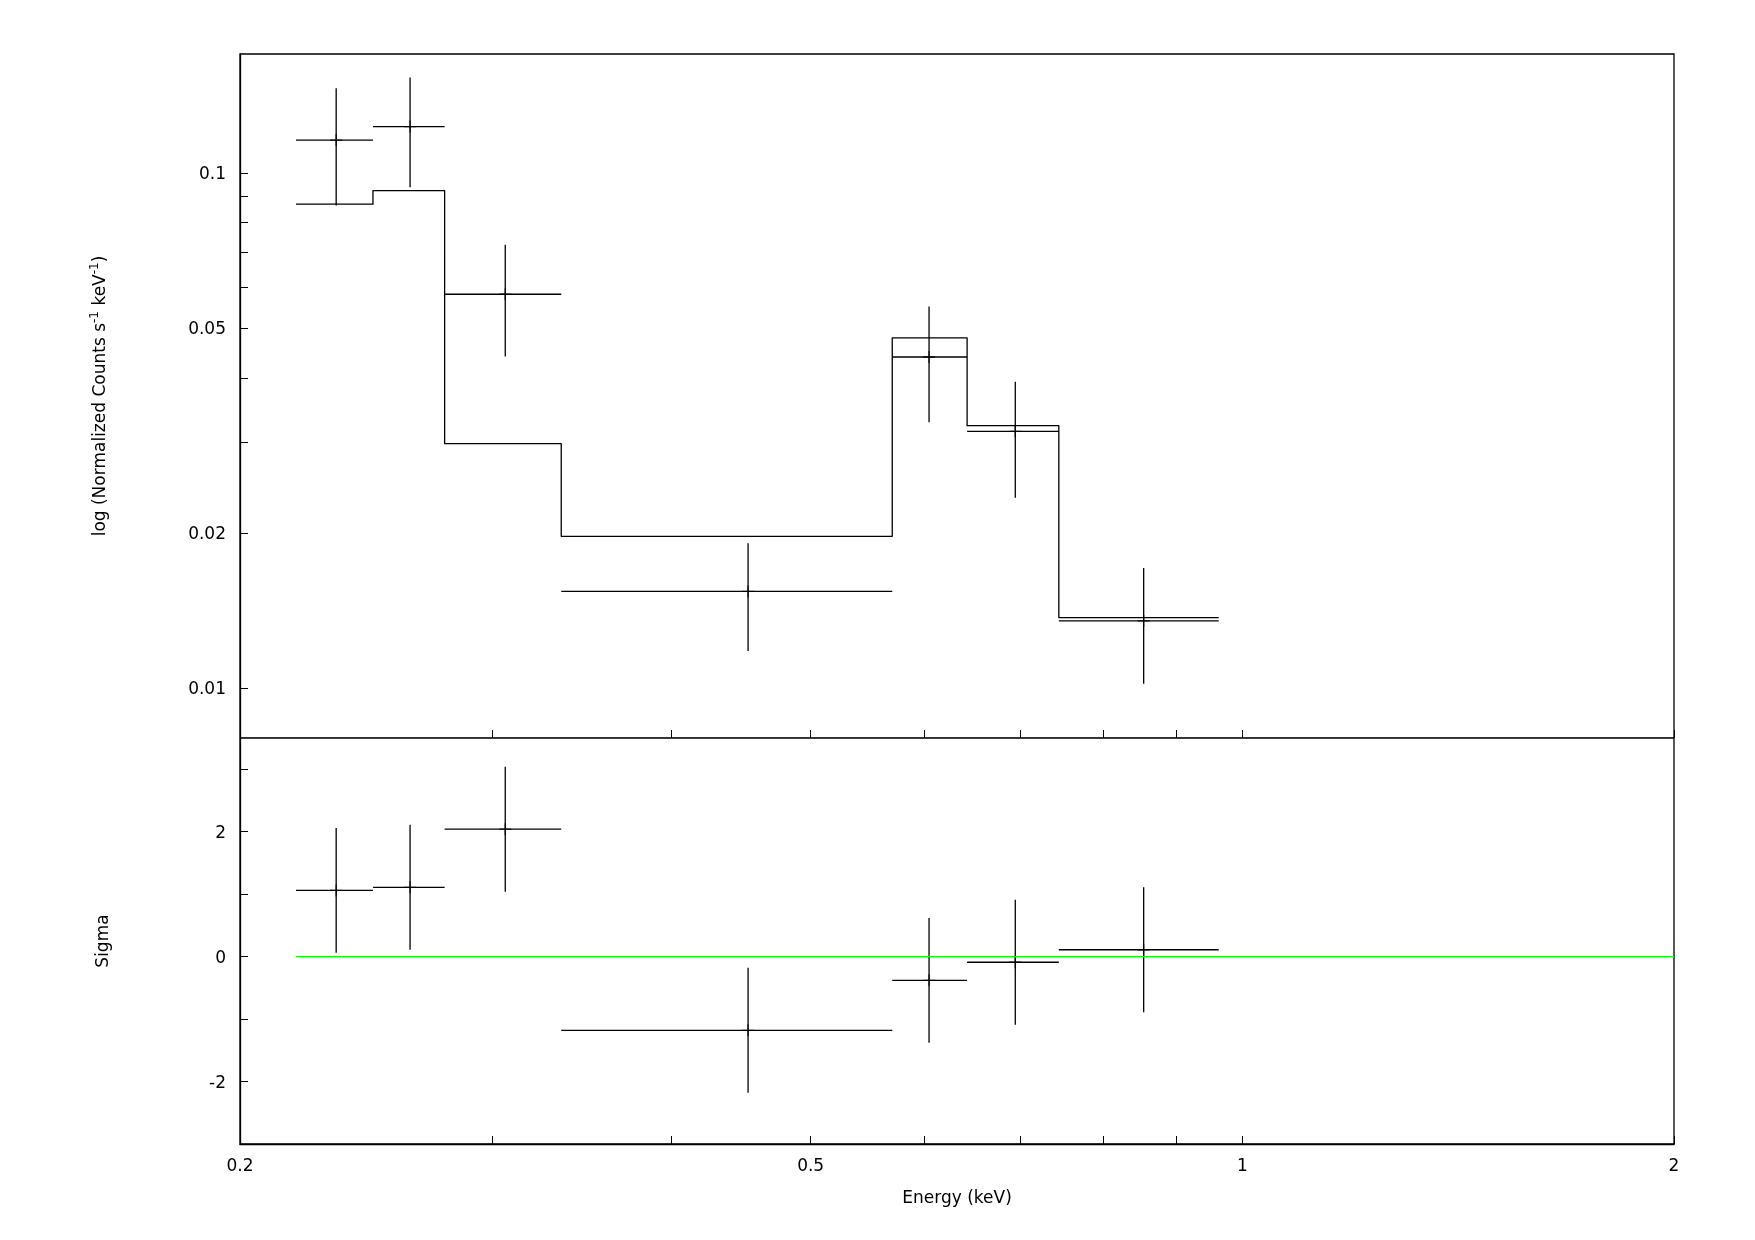  Describe the element at coordinates (212, 172) in the screenshot. I see `y-tick-label: 0.1` at that location.